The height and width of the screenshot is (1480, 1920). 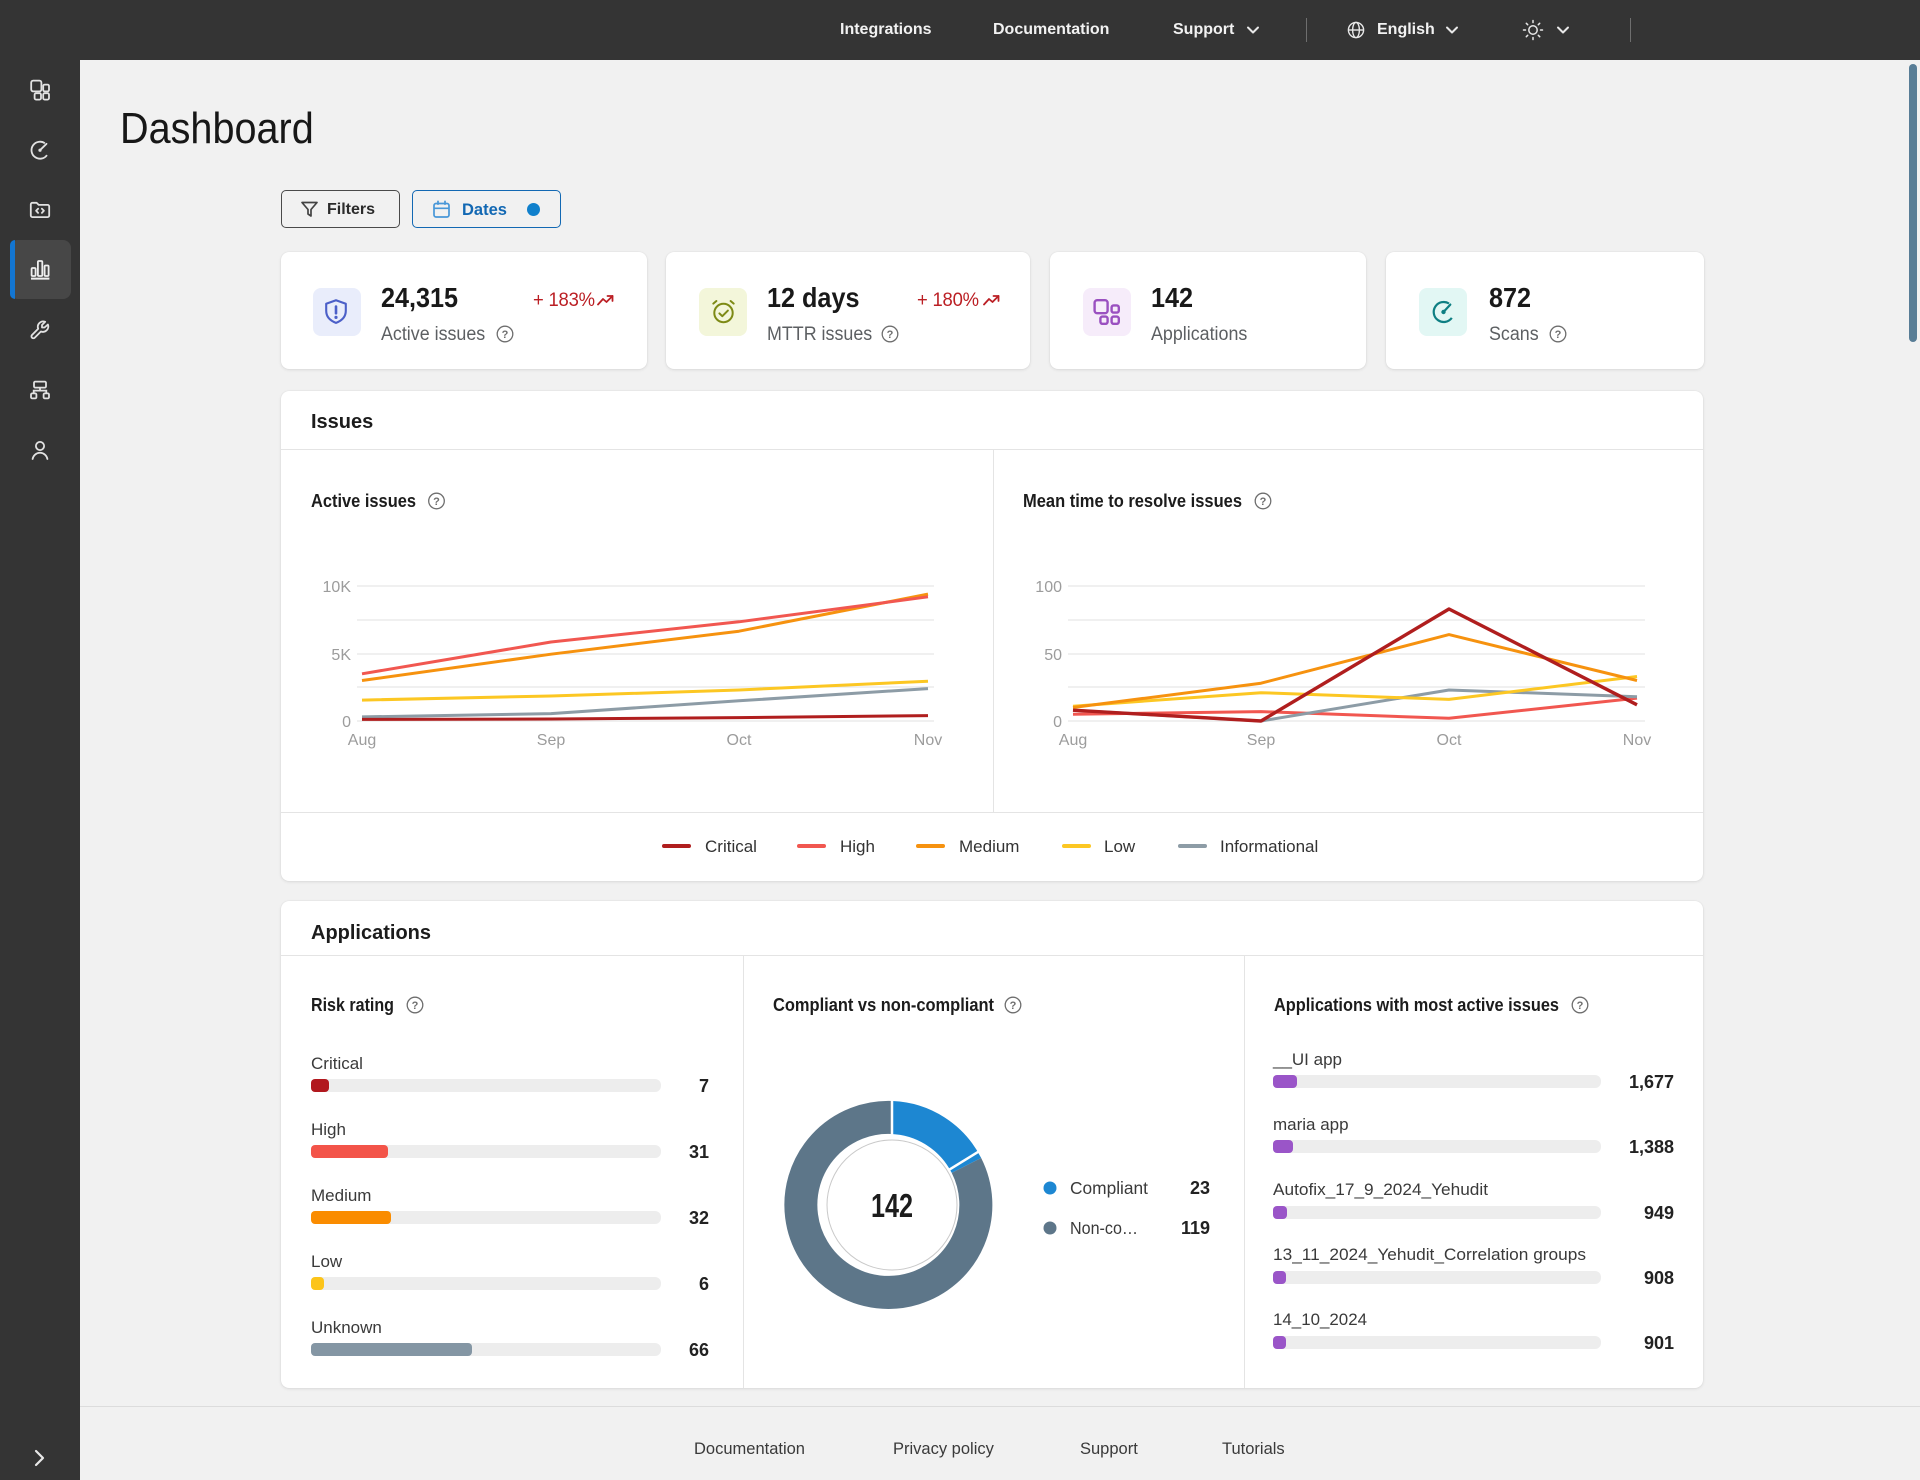 I want to click on svg-text:13_11_2024_Yehudit_Correlation: 13_11_2024_Yehudit_Correlation groups, so click(x=1429, y=1254).